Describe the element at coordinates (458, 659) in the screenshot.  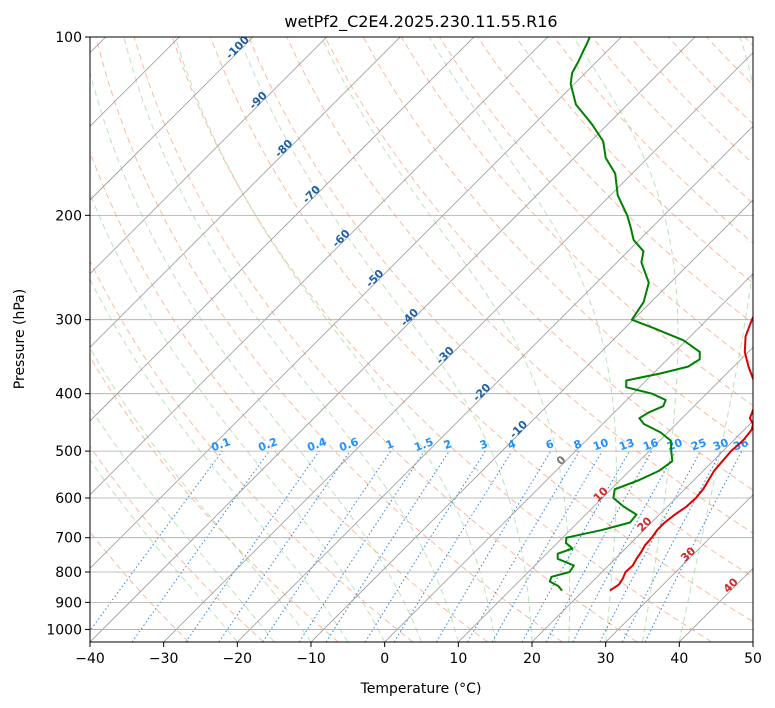
I see `x-tick-label: 10` at that location.